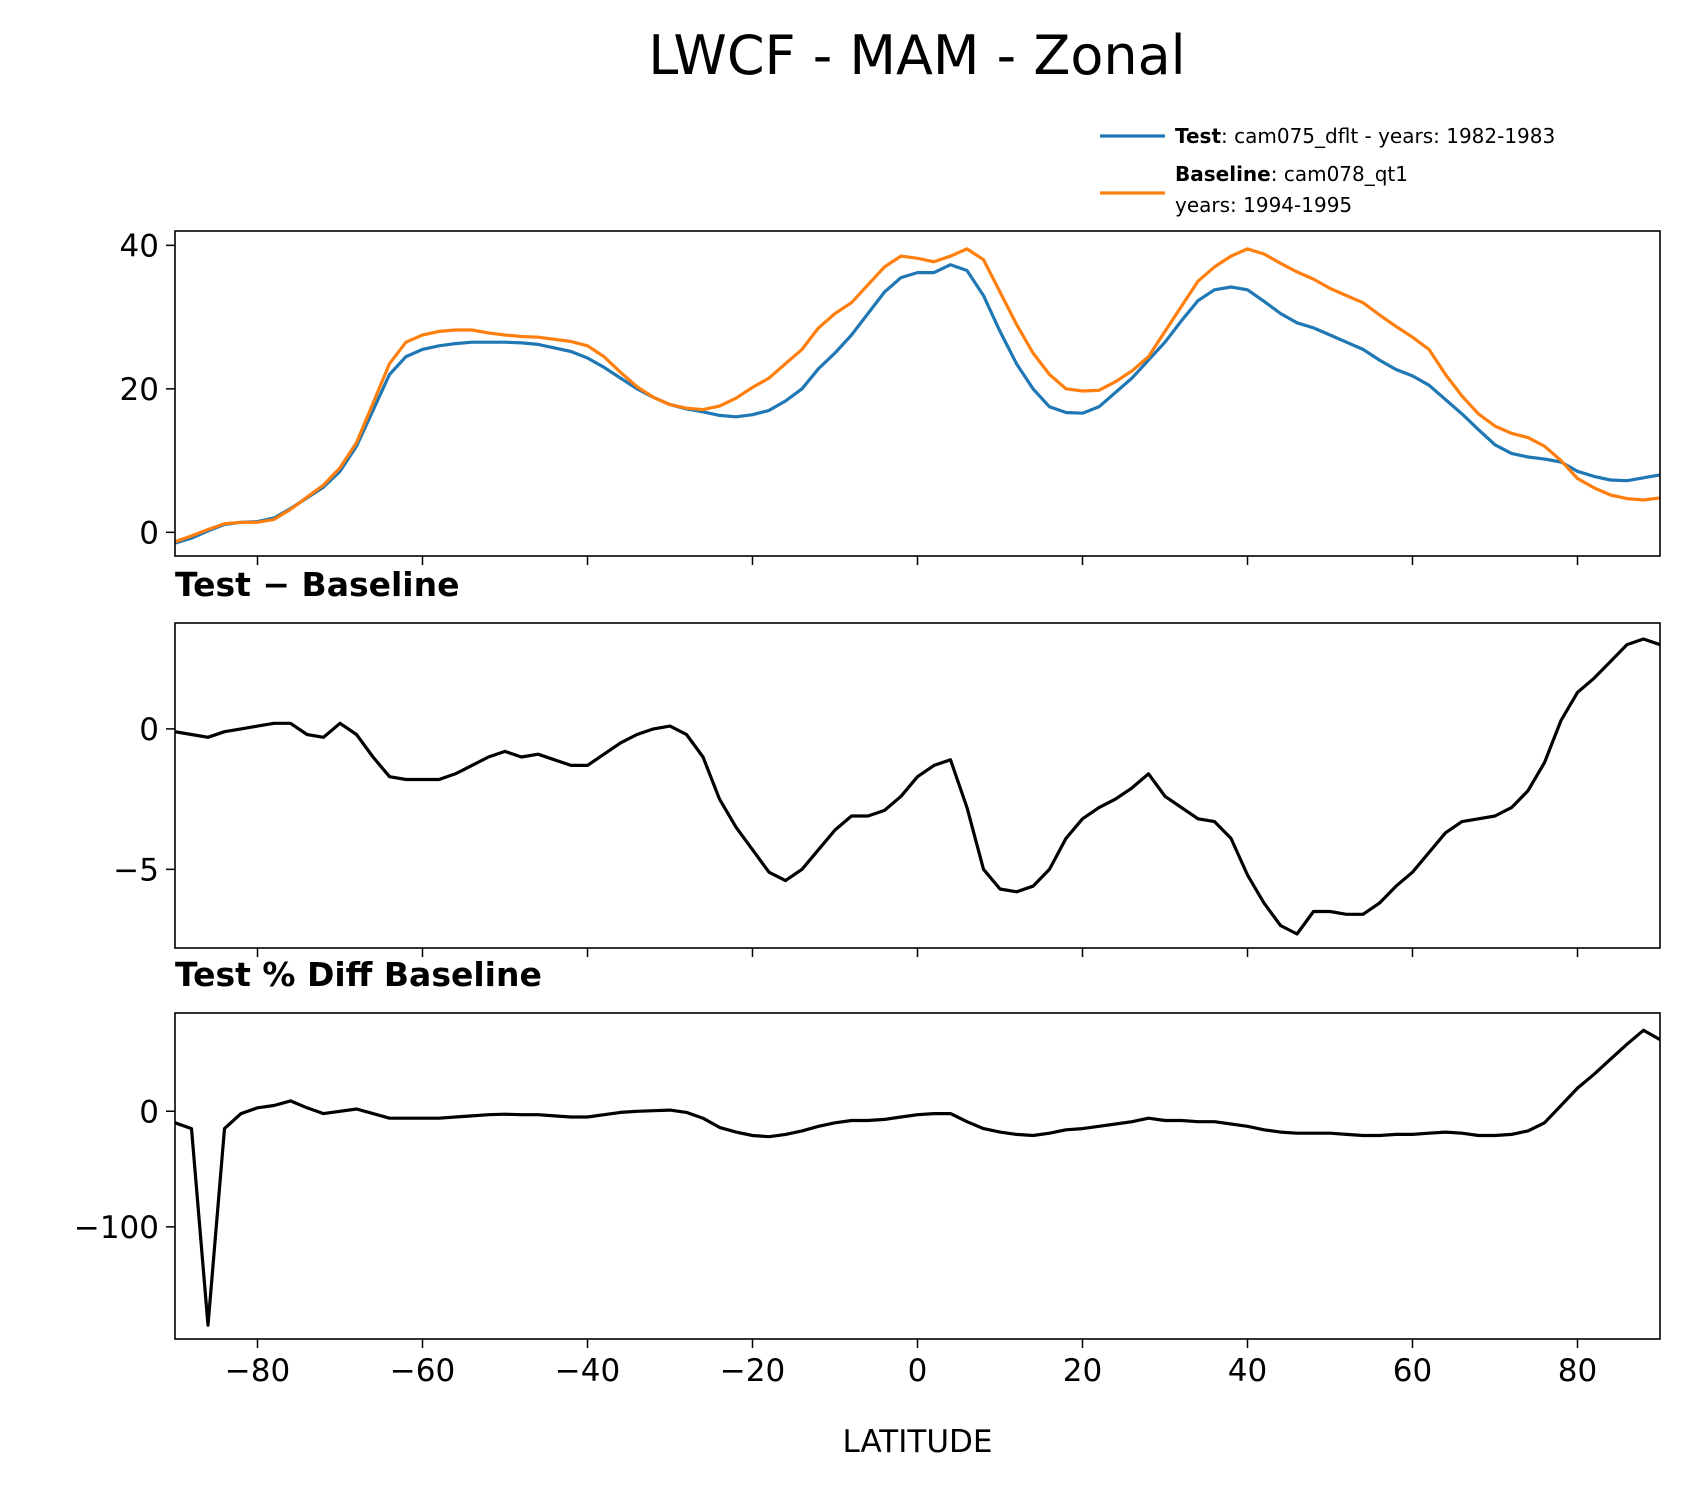 The width and height of the screenshot is (1691, 1496). Describe the element at coordinates (139, 246) in the screenshot. I see `y-tick-label: 40` at that location.